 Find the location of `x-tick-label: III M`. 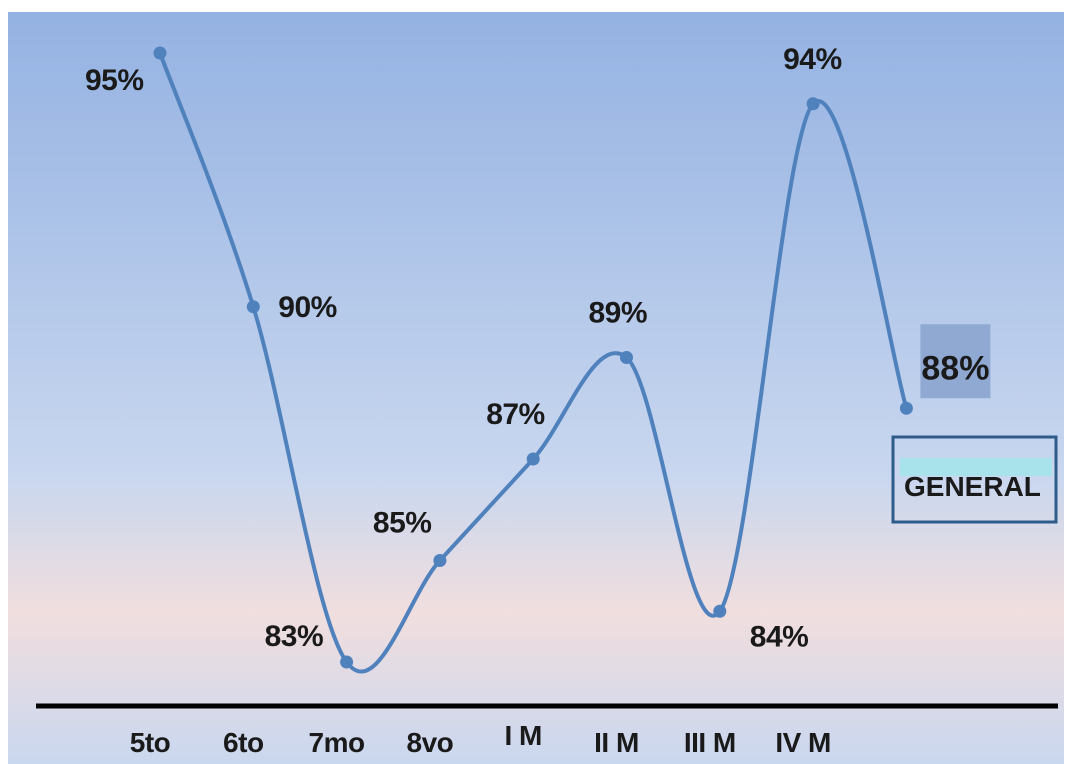

x-tick-label: III M is located at coordinates (710, 742).